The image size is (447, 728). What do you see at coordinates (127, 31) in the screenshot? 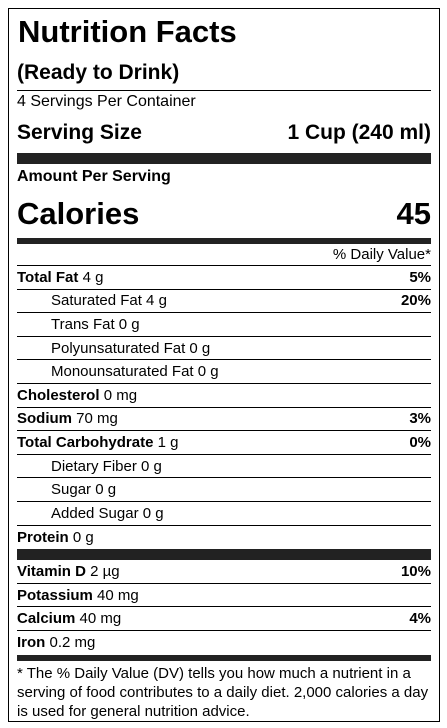
I see `title: Nutrition Facts` at bounding box center [127, 31].